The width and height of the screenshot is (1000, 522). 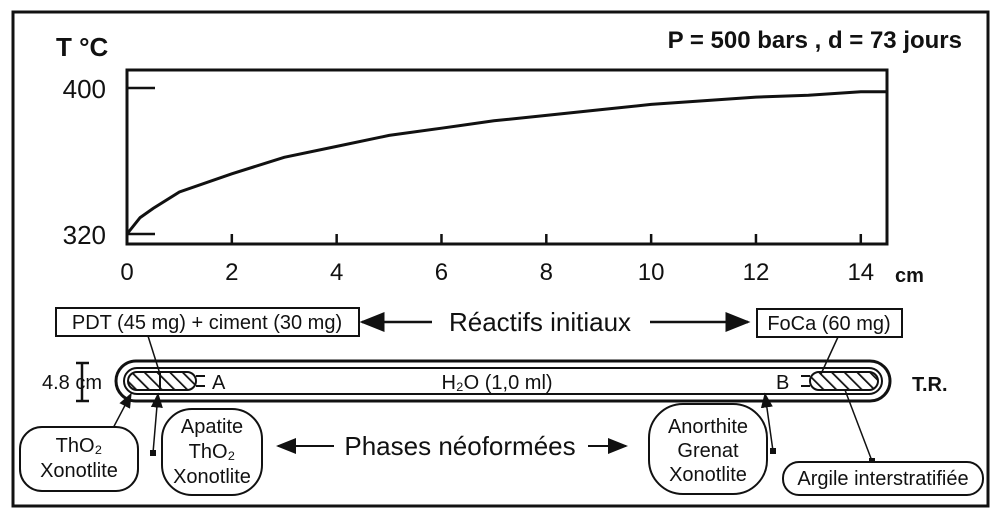 What do you see at coordinates (109, 162) in the screenshot?
I see `y-ticks: 320 400` at bounding box center [109, 162].